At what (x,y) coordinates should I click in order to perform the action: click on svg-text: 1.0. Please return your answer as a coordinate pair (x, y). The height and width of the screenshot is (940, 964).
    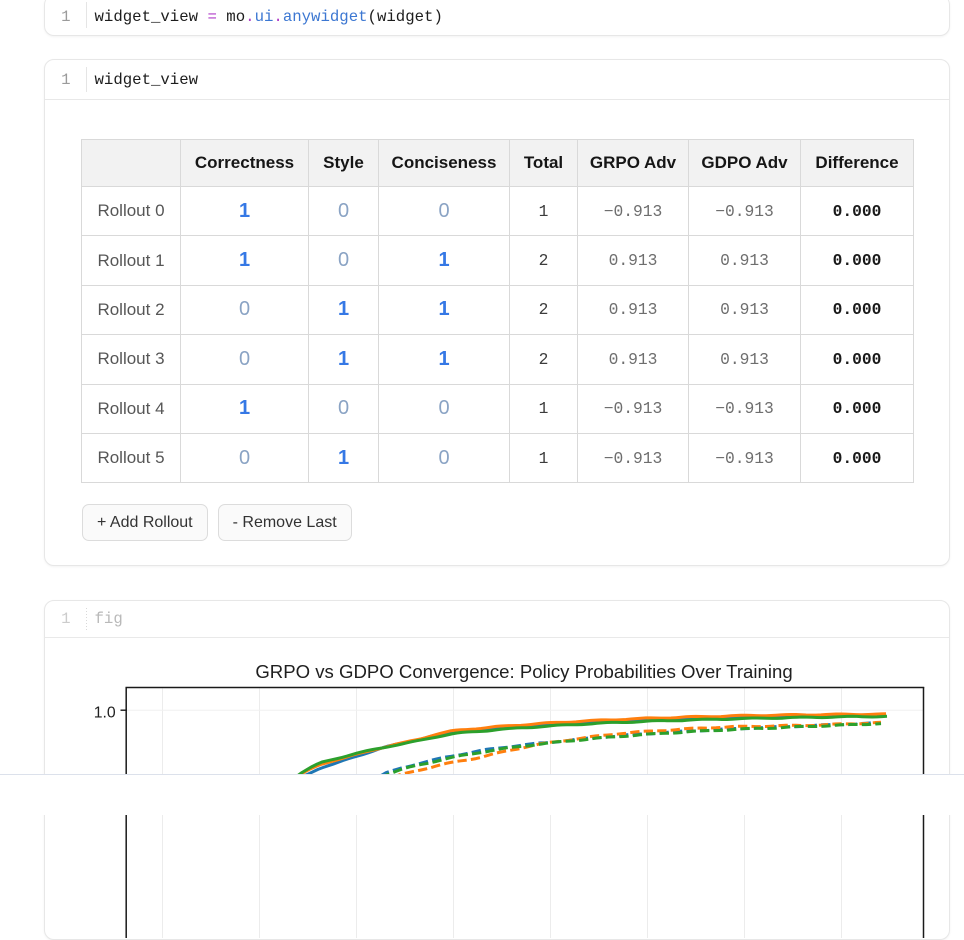
    Looking at the image, I should click on (105, 713).